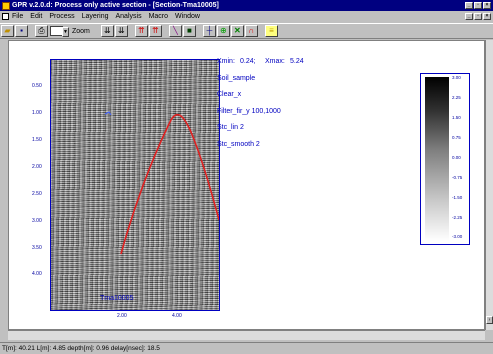 Image resolution: width=493 pixels, height=354 pixels. What do you see at coordinates (155, 31) in the screenshot?
I see `red-arrows-up-alt-icon: ⇈` at bounding box center [155, 31].